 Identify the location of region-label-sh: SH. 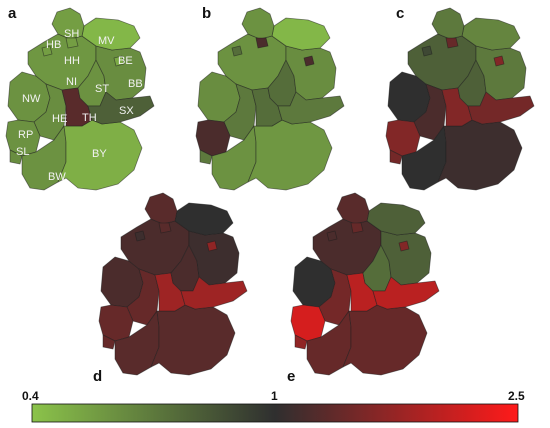
(71, 34).